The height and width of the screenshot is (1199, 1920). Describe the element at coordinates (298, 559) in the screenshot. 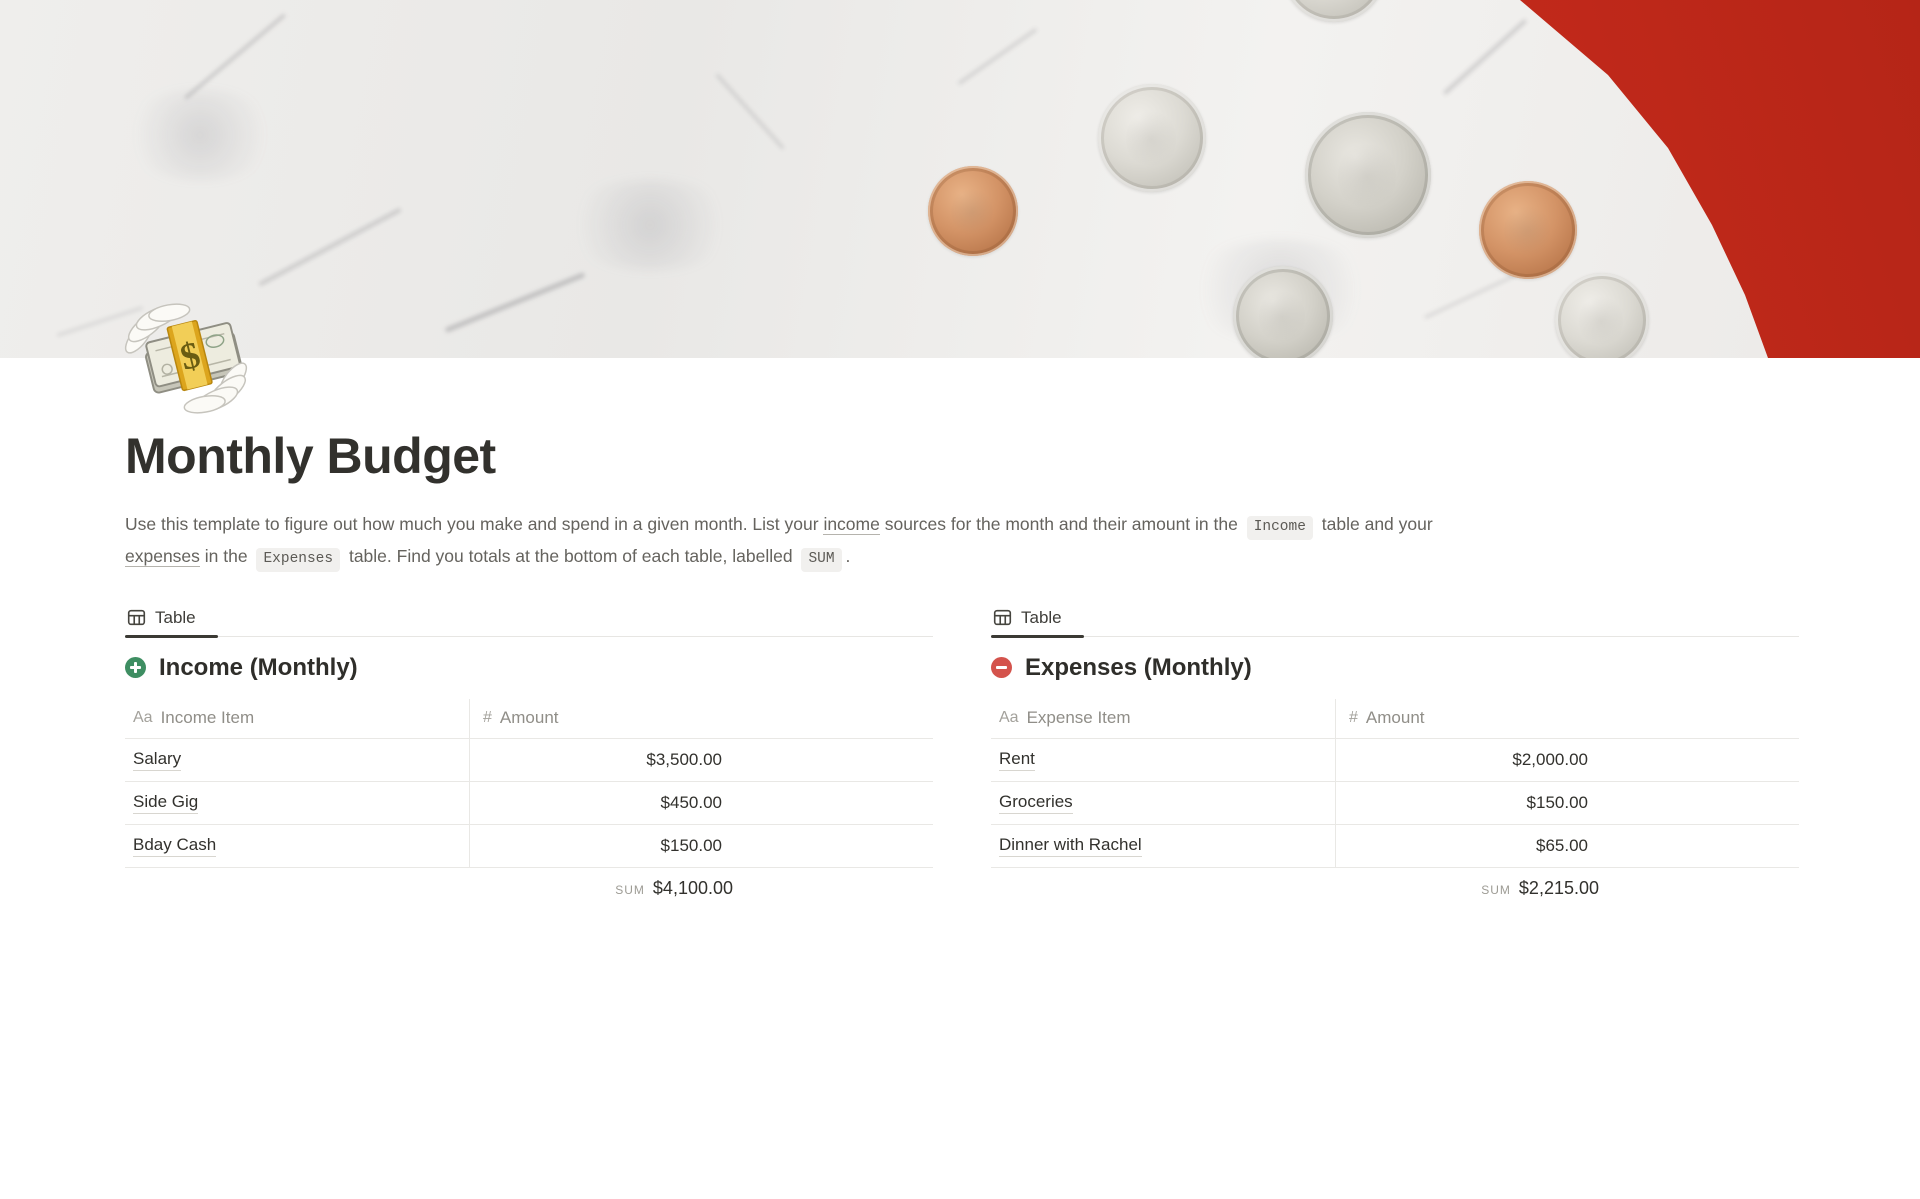

I see `expenses-code-chip: Expenses` at that location.